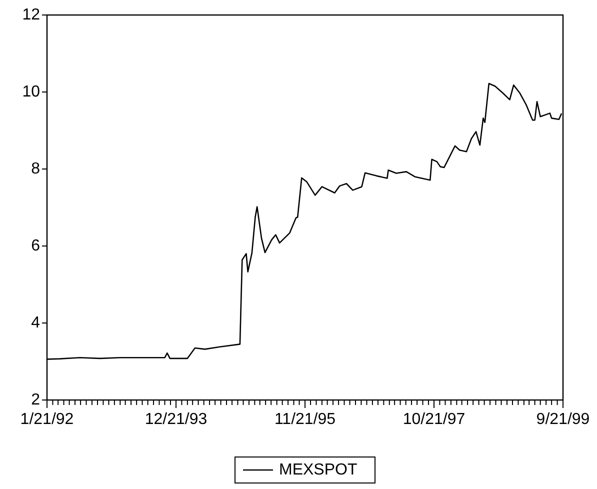 Image resolution: width=597 pixels, height=489 pixels. What do you see at coordinates (563, 419) in the screenshot?
I see `x-tick-label: 9/21/99` at bounding box center [563, 419].